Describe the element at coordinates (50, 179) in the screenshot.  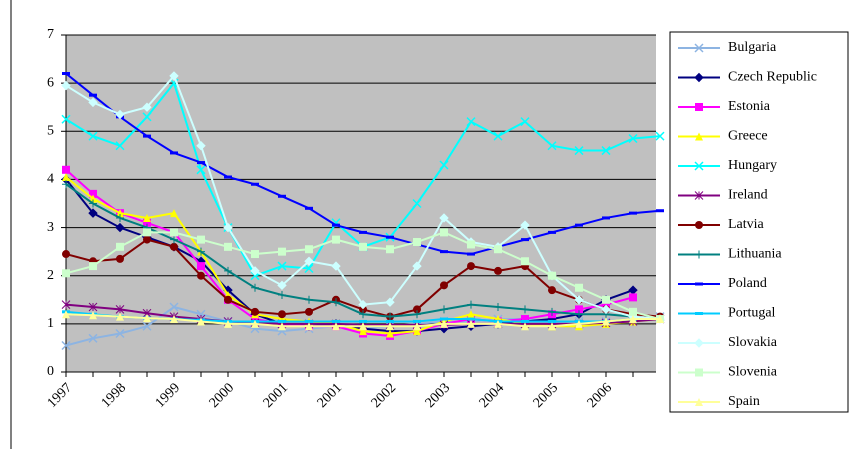
I see `y-tick-label: 4` at that location.